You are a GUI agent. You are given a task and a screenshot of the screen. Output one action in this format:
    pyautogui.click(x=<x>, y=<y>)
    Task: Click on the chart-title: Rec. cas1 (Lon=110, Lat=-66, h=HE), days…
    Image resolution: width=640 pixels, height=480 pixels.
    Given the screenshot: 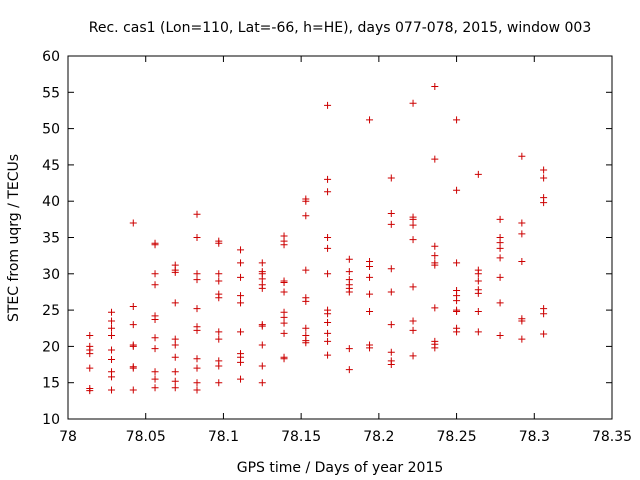 What is the action you would take?
    pyautogui.click(x=340, y=28)
    